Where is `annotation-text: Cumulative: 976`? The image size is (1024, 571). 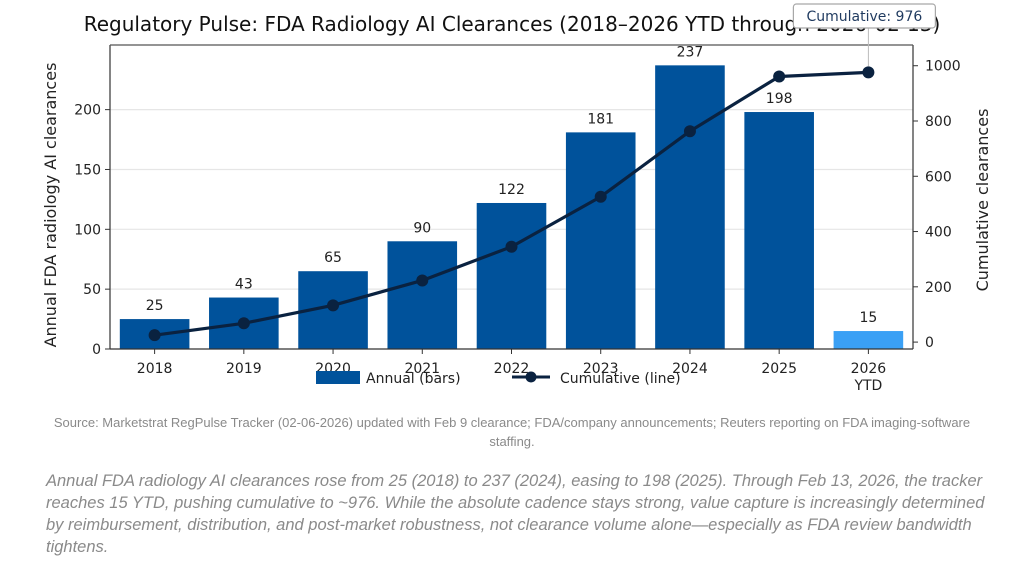
annotation-text: Cumulative: 976 is located at coordinates (864, 17).